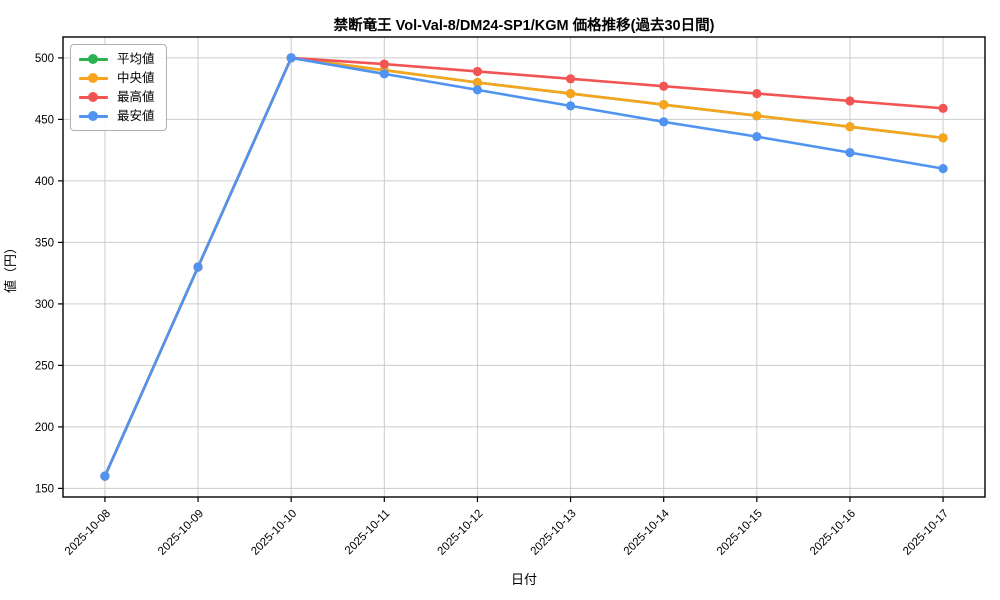 The image size is (1000, 600). I want to click on legend: 平均値中央値最高値最安値, so click(118, 87).